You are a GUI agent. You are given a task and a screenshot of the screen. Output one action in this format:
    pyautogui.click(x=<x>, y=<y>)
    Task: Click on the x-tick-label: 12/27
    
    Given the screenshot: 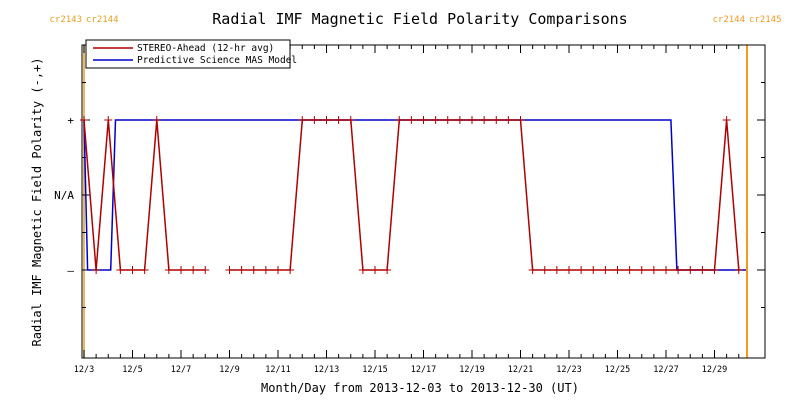 What is the action you would take?
    pyautogui.click(x=666, y=370)
    